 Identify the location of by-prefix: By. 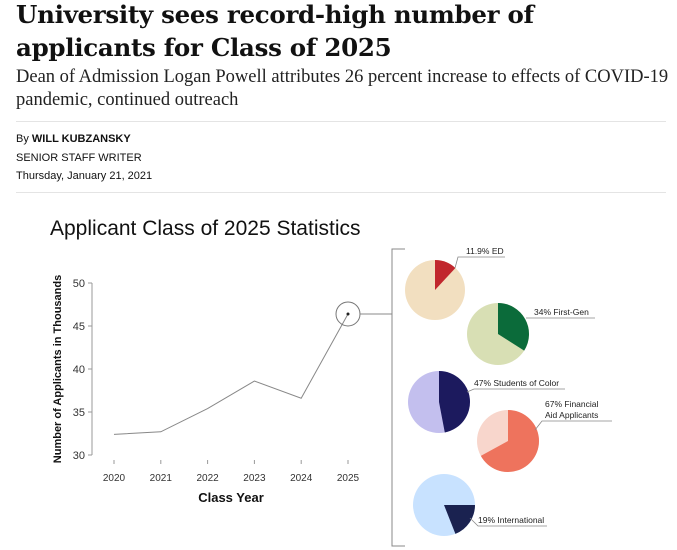
(22, 139).